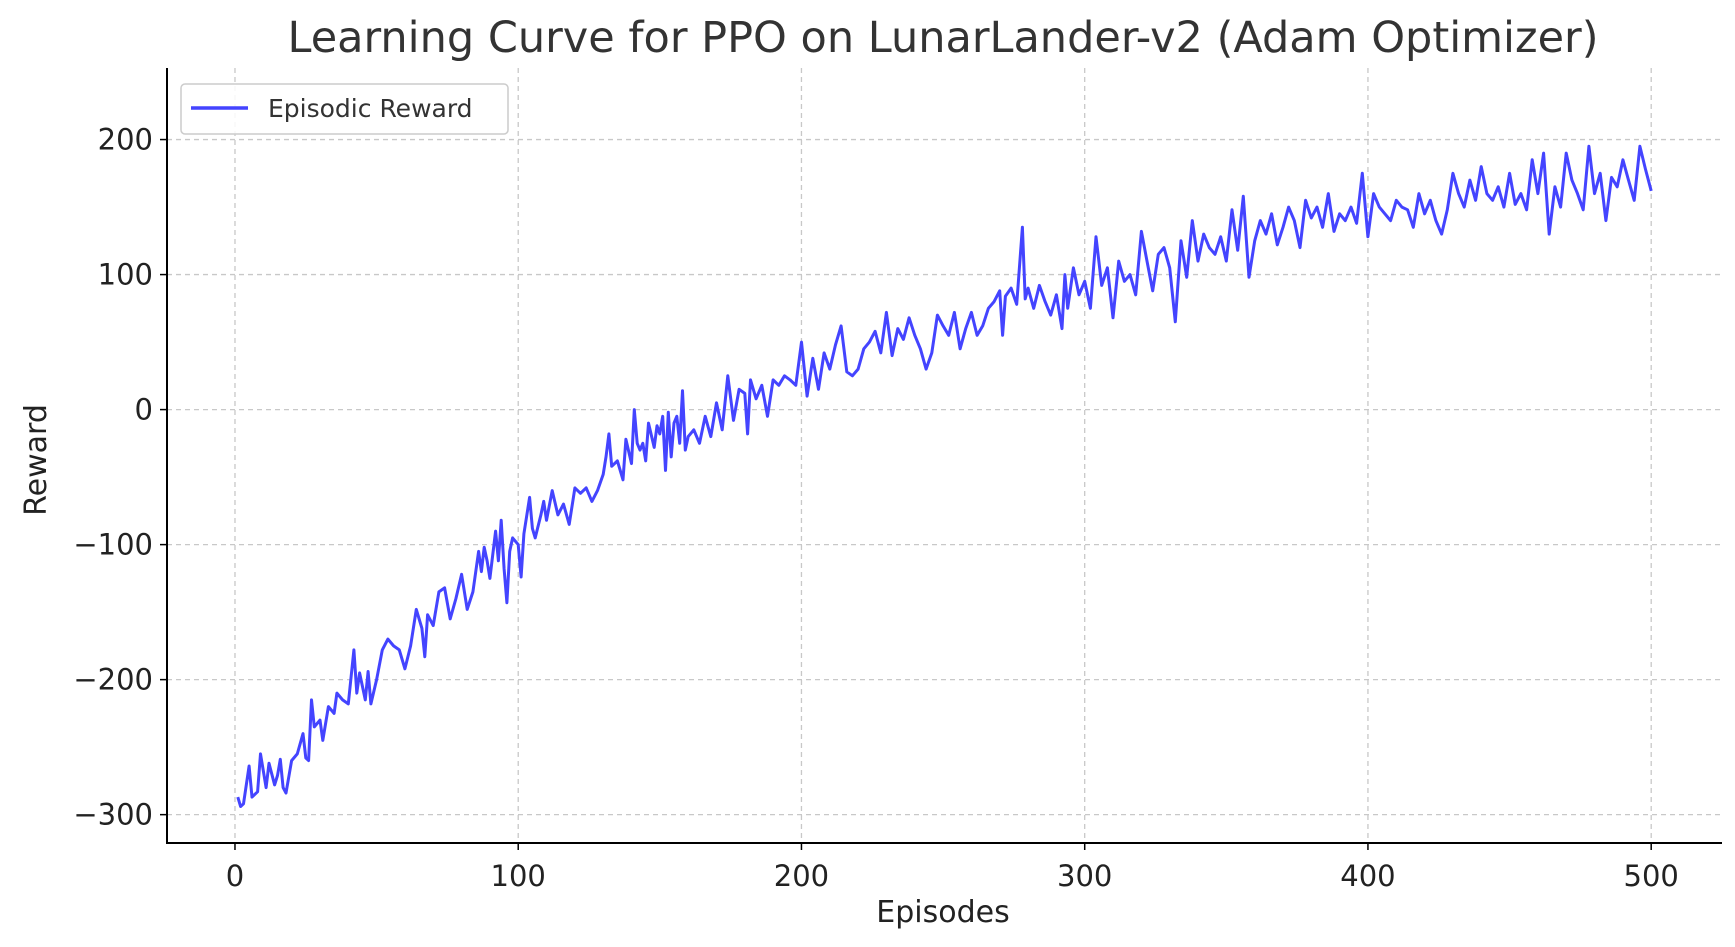 Image resolution: width=1735 pixels, height=947 pixels. What do you see at coordinates (113, 680) in the screenshot?
I see `y-tick-label: −200` at bounding box center [113, 680].